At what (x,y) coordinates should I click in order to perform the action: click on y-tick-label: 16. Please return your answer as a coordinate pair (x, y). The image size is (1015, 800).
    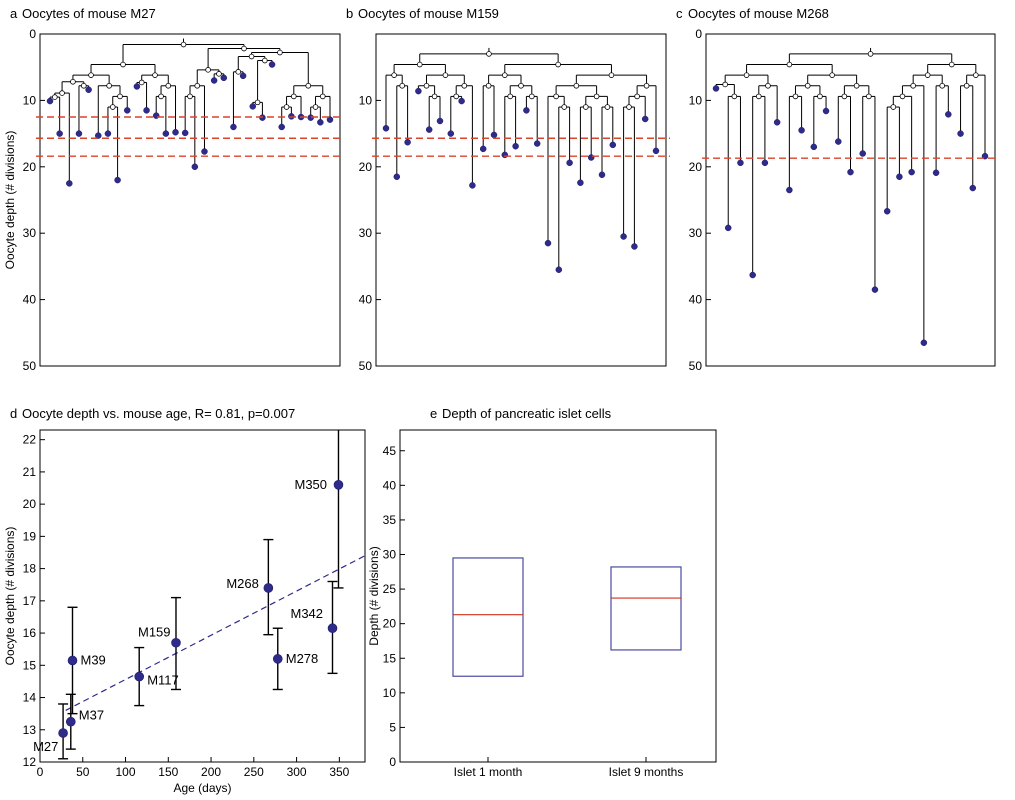
    Looking at the image, I should click on (30, 633).